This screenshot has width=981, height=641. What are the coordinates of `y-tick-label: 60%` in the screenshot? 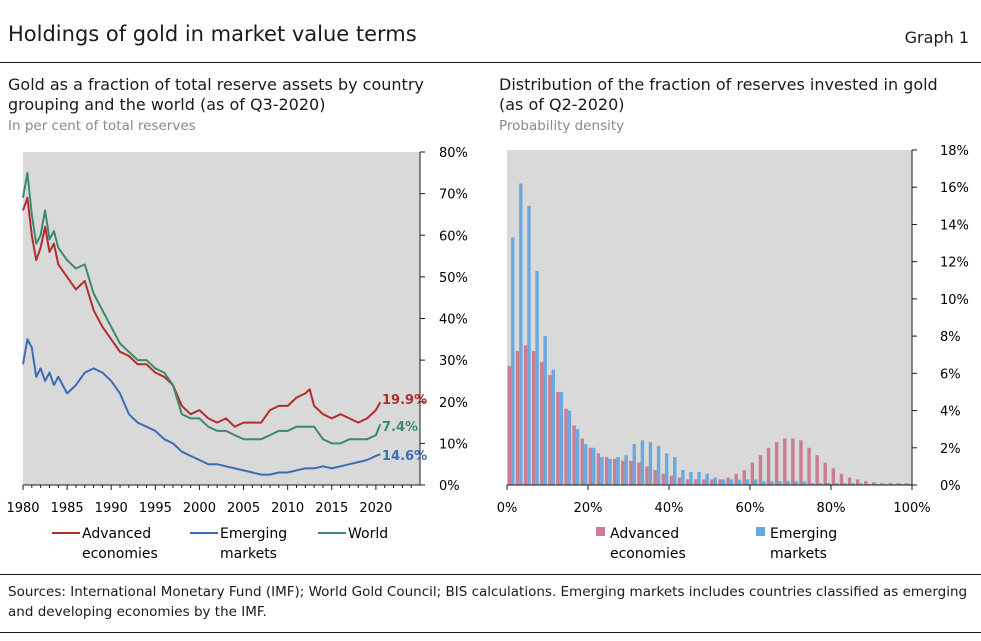 It's located at (453, 236).